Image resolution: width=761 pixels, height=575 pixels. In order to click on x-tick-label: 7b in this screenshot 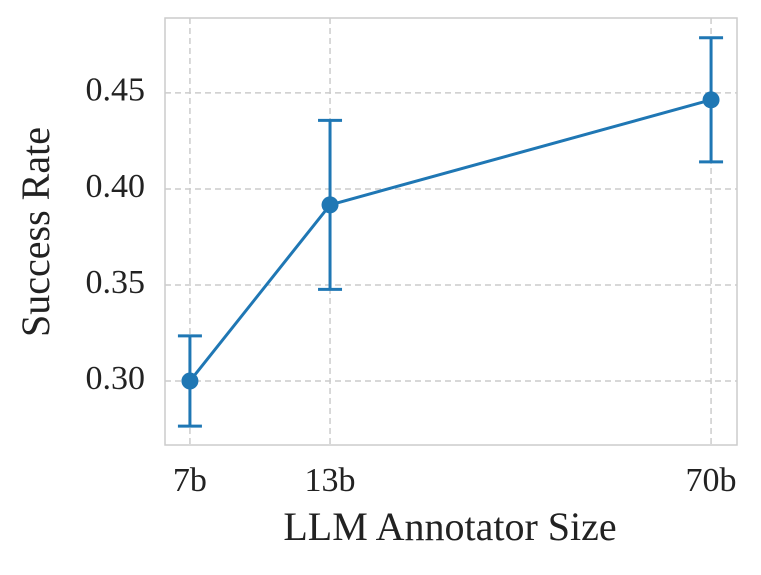, I will do `click(190, 480)`.